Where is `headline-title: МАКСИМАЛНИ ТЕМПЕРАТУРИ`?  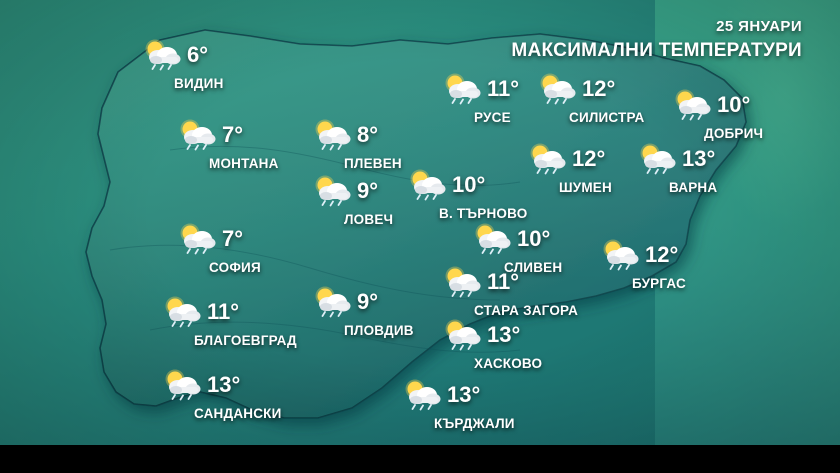
headline-title: МАКСИМАЛНИ ТЕМПЕРАТУРИ is located at coordinates (656, 50).